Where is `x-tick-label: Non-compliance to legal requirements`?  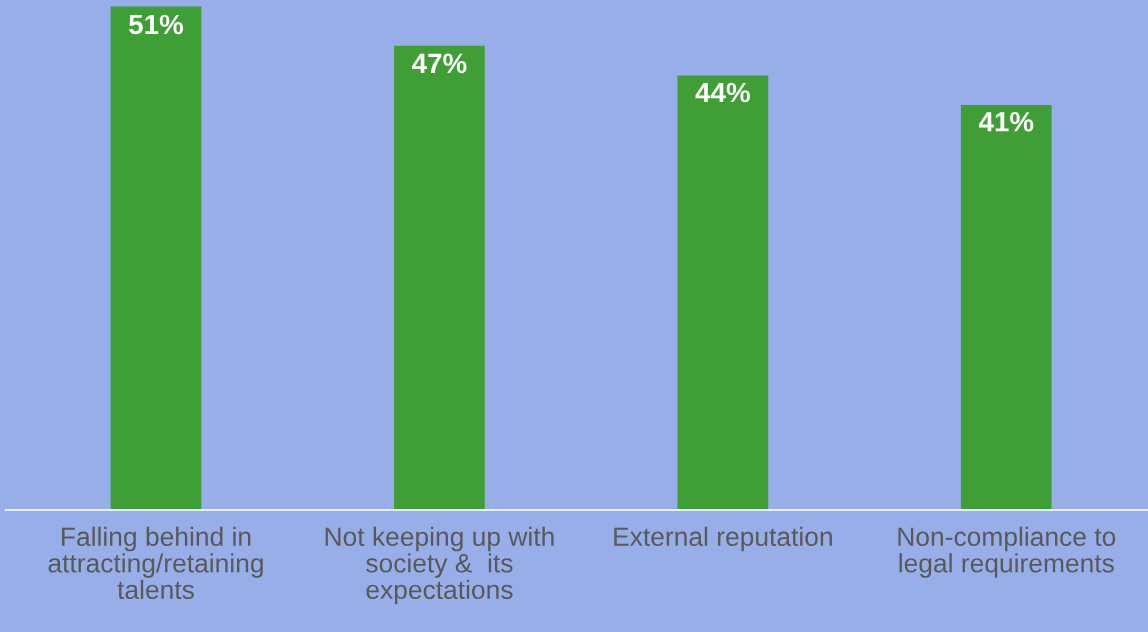 x-tick-label: Non-compliance to legal requirements is located at coordinates (1007, 552).